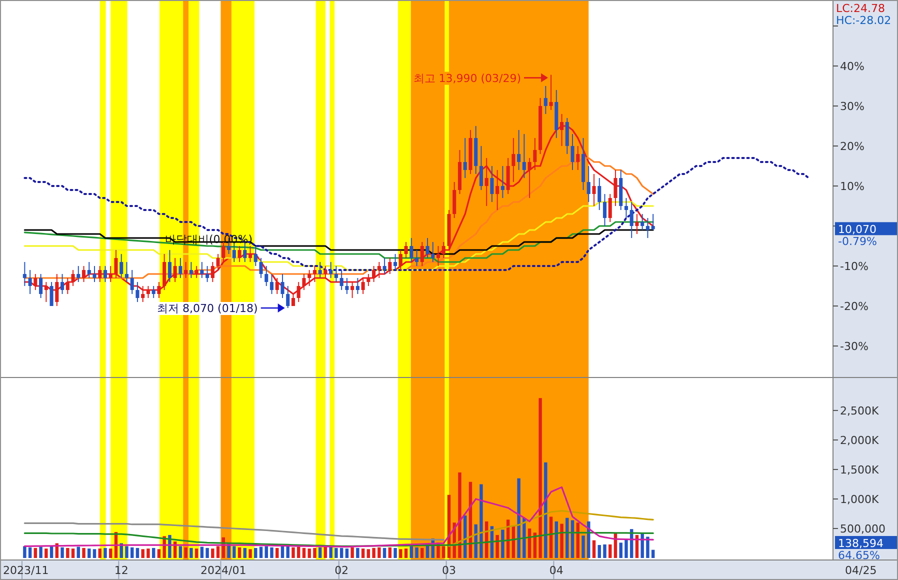 The height and width of the screenshot is (580, 898). Describe the element at coordinates (223, 570) in the screenshot. I see `x-tick-label: 2024/01` at that location.